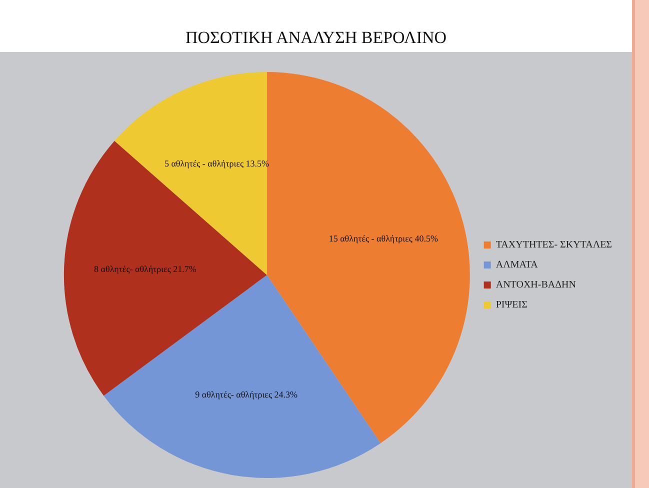 Image resolution: width=649 pixels, height=488 pixels. What do you see at coordinates (383, 239) in the screenshot?
I see `data-label: 15 αθλητές - αθλήτριες 40.5%` at bounding box center [383, 239].